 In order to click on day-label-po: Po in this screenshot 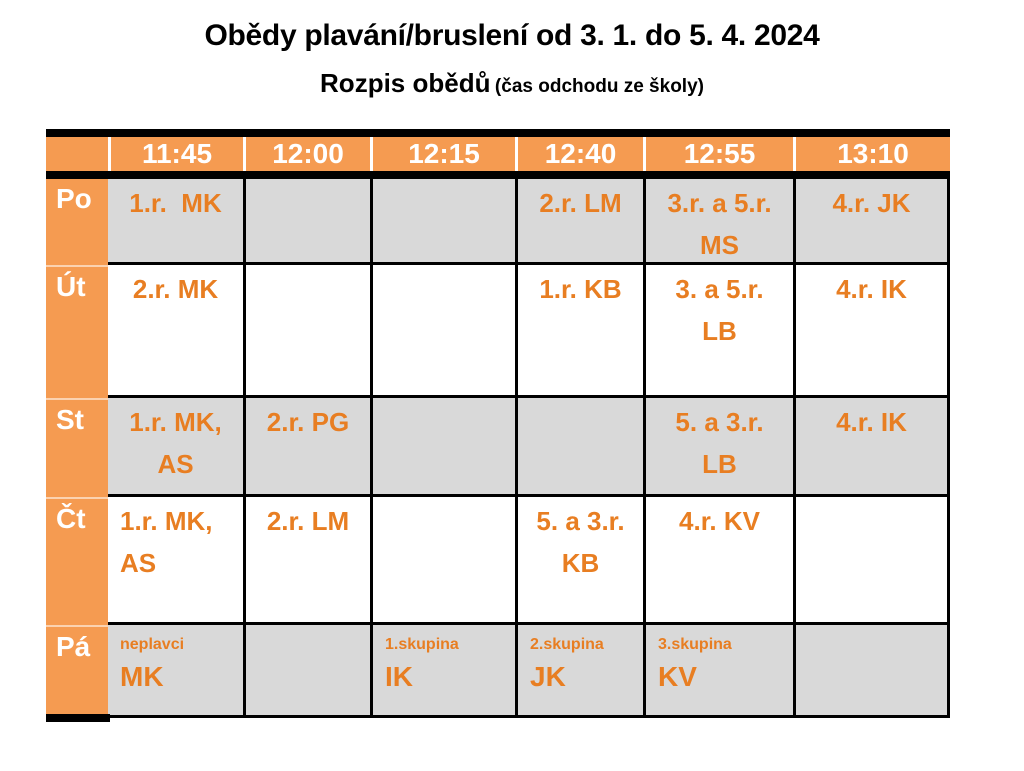, I will do `click(77, 222)`.